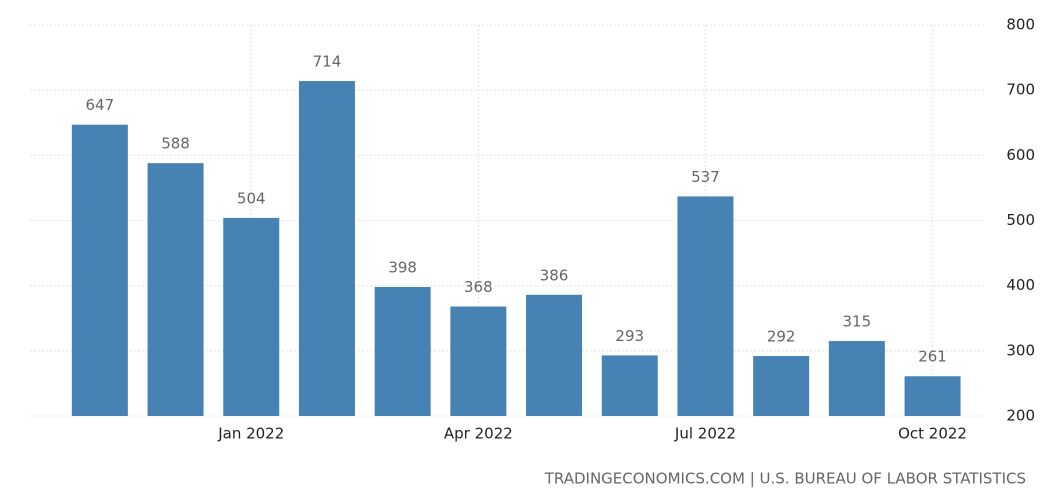 The height and width of the screenshot is (501, 1064). I want to click on x-tick-label: Oct 2022, so click(932, 434).